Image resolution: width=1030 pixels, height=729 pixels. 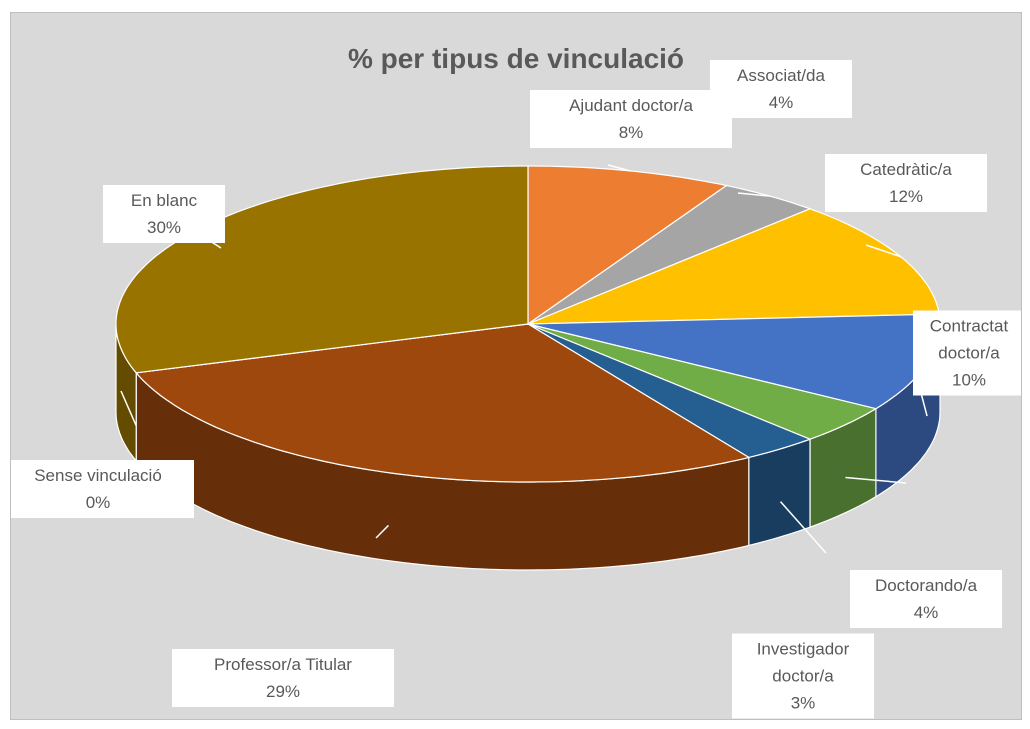 What do you see at coordinates (803, 662) in the screenshot?
I see `category-label: Investigador doctor/a` at bounding box center [803, 662].